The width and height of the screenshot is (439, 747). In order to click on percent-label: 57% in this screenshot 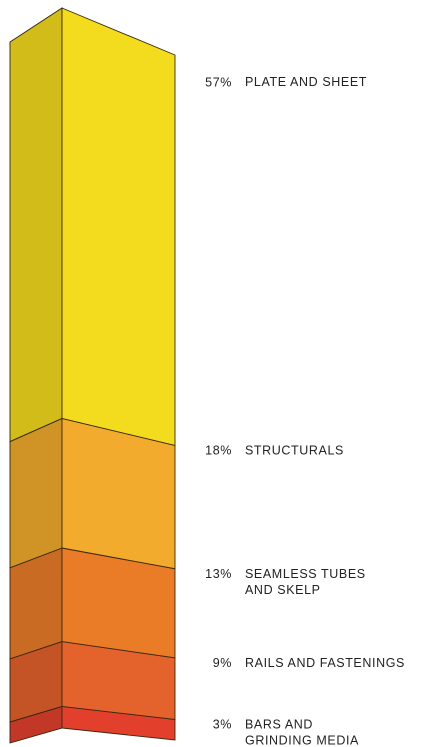, I will do `click(218, 82)`.